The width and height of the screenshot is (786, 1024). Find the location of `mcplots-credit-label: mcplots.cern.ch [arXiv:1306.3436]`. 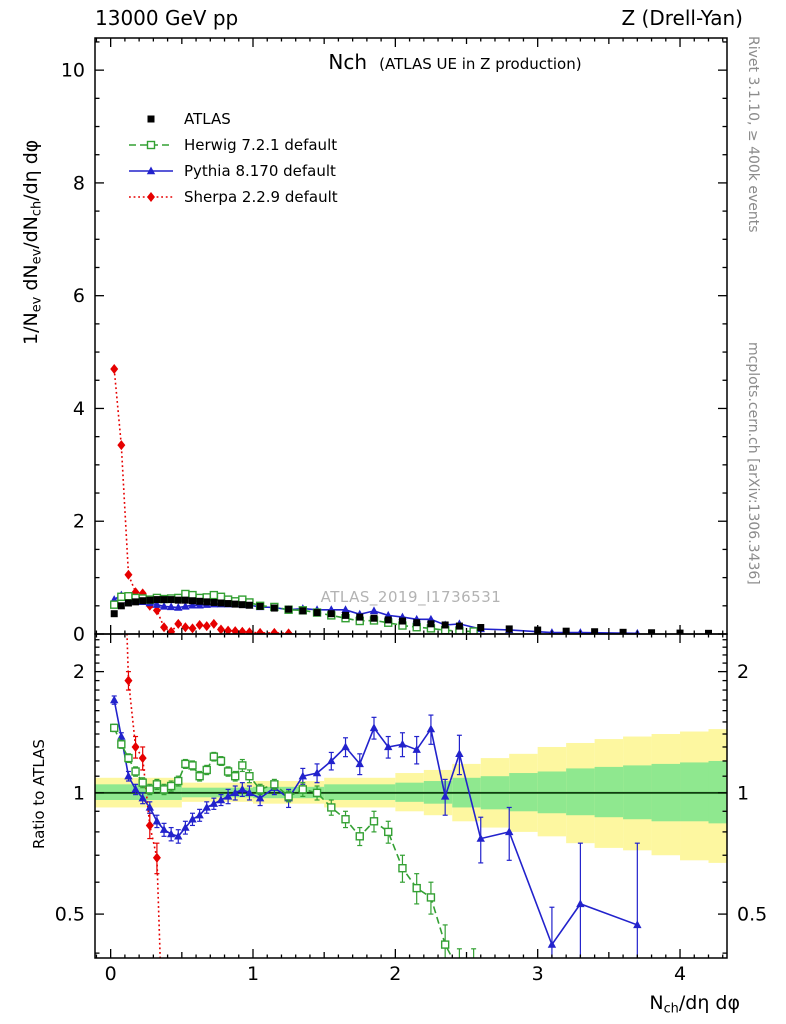

mcplots-credit-label: mcplots.cern.ch [arXiv:1306.3436] is located at coordinates (753, 463).